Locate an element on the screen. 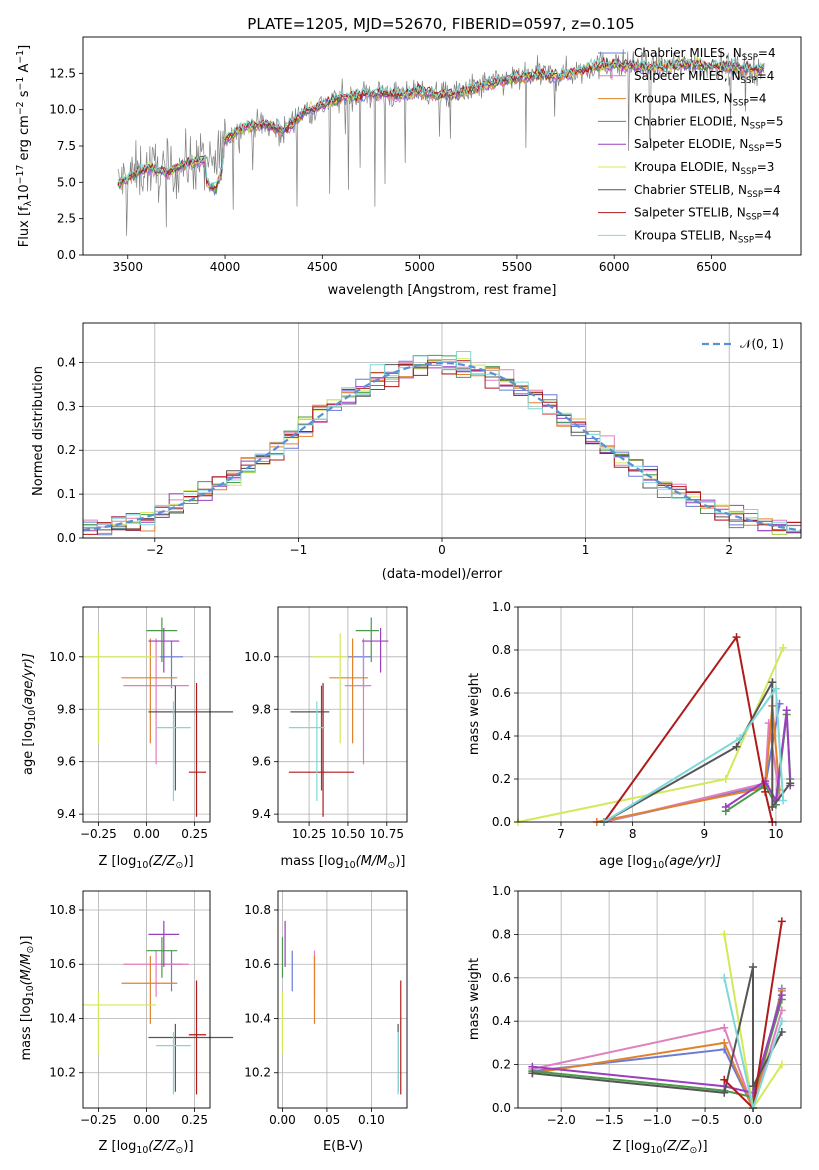 This screenshot has width=819, height=1170. plot-area-residuals is located at coordinates (442, 443).